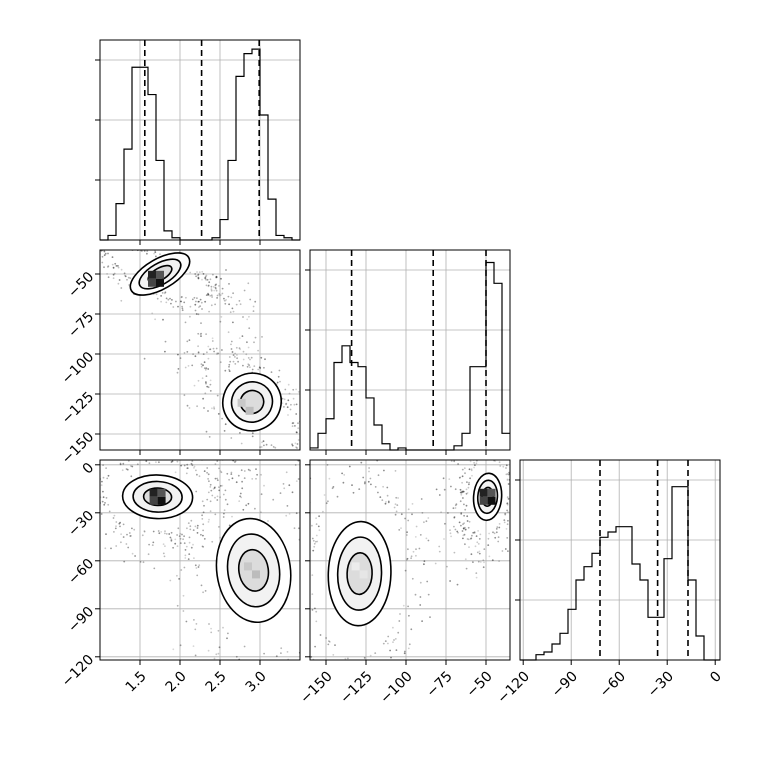 This screenshot has width=760, height=760. I want to click on y-tick-label: −30, so click(81, 524).